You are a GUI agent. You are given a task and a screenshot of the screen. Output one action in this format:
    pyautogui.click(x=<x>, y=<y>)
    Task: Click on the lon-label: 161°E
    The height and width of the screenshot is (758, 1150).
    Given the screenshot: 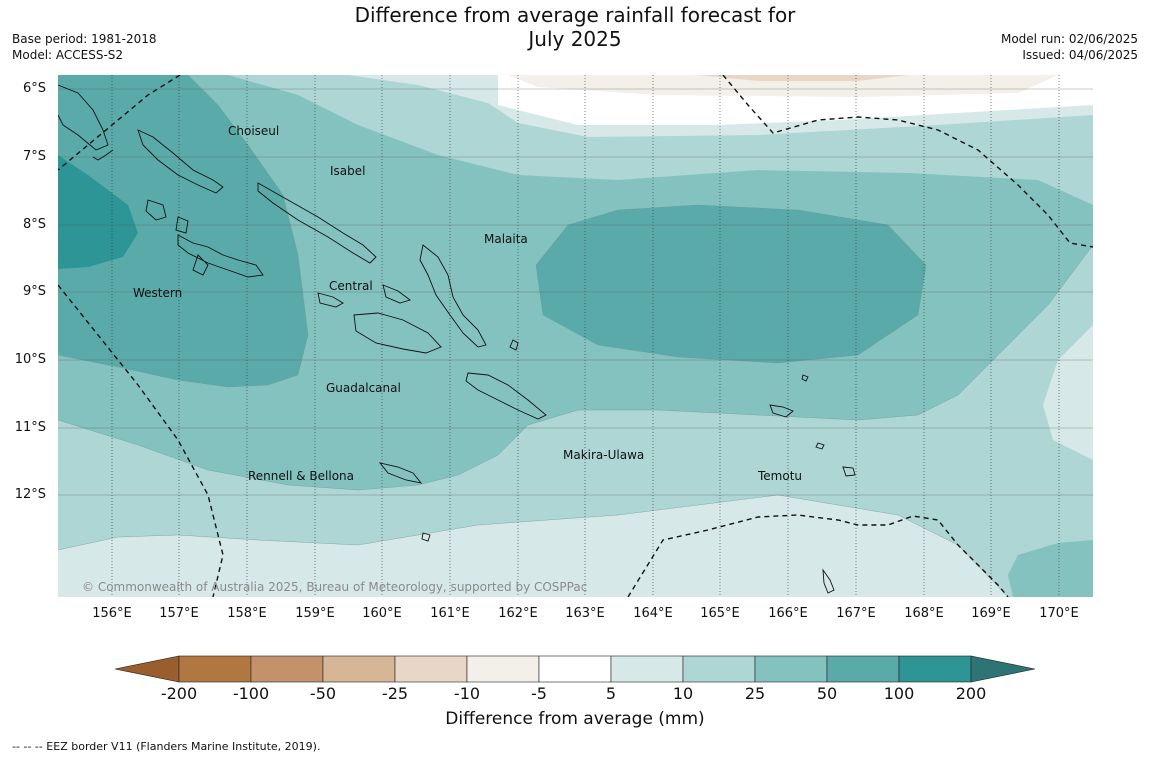 What is the action you would take?
    pyautogui.click(x=450, y=613)
    